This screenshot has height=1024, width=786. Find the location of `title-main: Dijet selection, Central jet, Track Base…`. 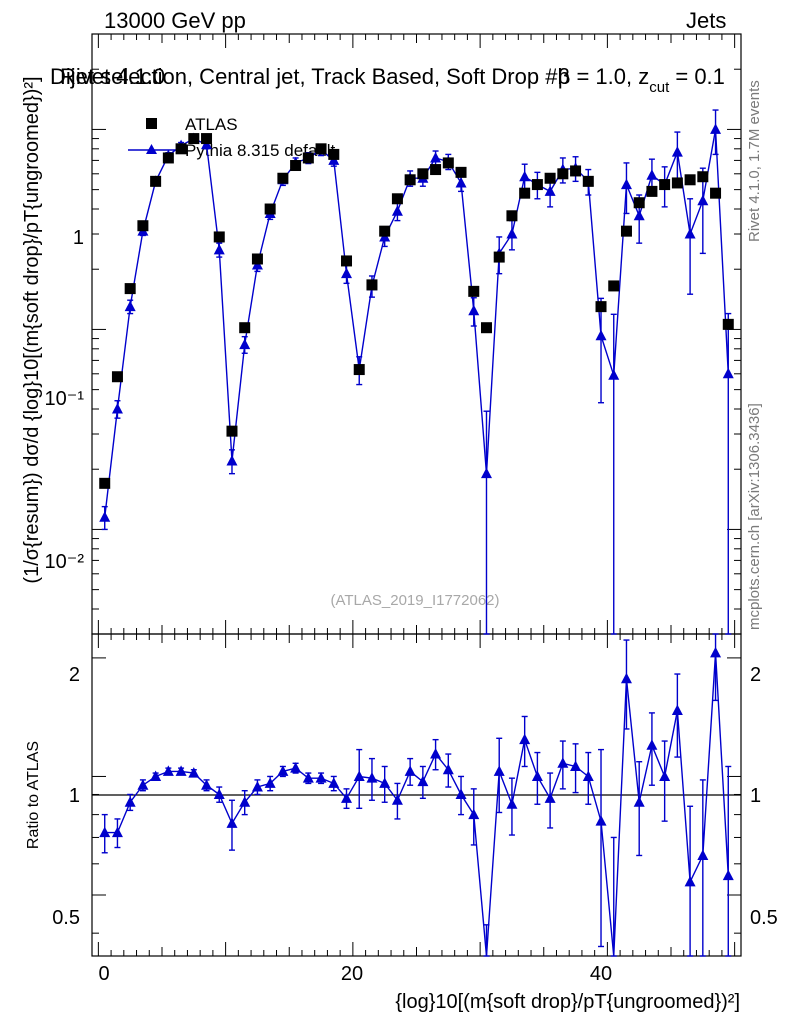

title-main: Dijet selection, Central jet, Track Base… is located at coordinates (310, 76).